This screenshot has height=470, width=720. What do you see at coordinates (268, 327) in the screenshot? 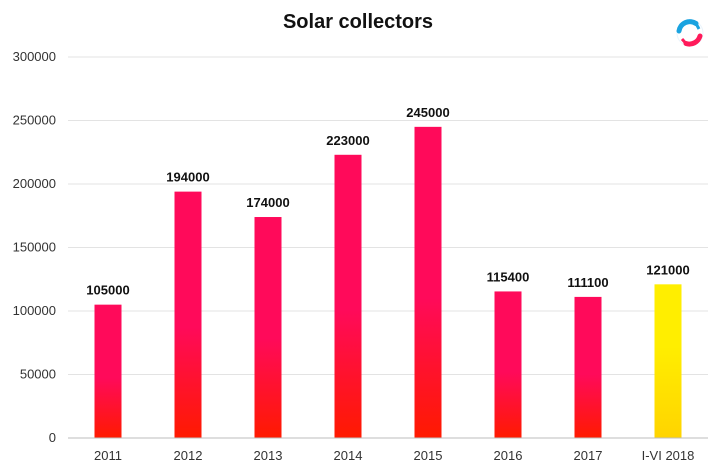
I see `bar-2013` at bounding box center [268, 327].